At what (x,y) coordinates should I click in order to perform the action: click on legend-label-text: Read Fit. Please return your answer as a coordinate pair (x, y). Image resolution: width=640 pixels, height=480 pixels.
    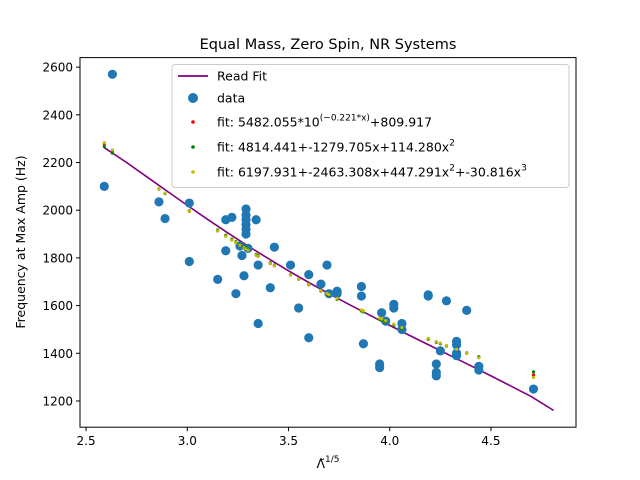
    Looking at the image, I should click on (242, 76).